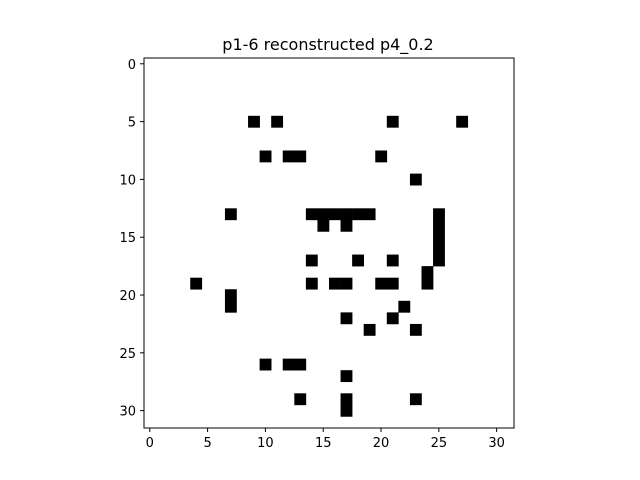 The width and height of the screenshot is (640, 480). I want to click on y-axis: 0 5 10 15 20 25 30, so click(131, 239).